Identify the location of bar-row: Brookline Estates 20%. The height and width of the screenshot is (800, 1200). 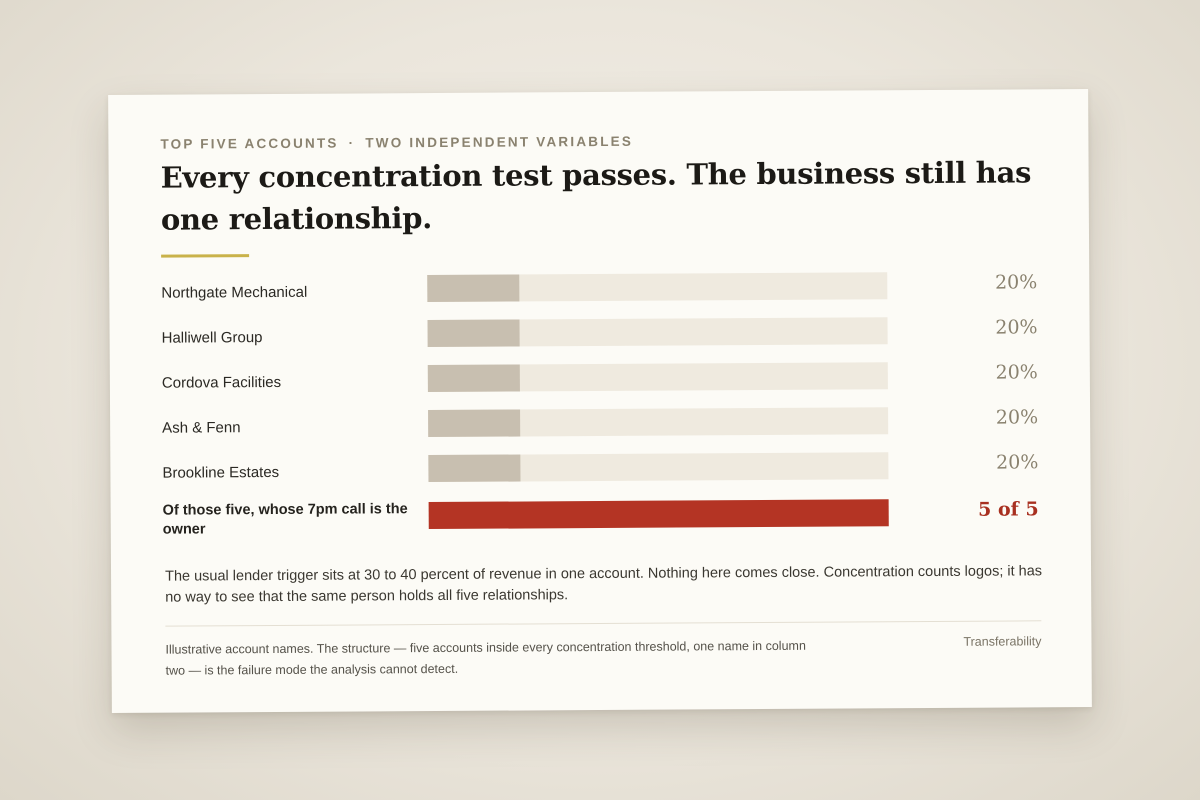
(600, 474).